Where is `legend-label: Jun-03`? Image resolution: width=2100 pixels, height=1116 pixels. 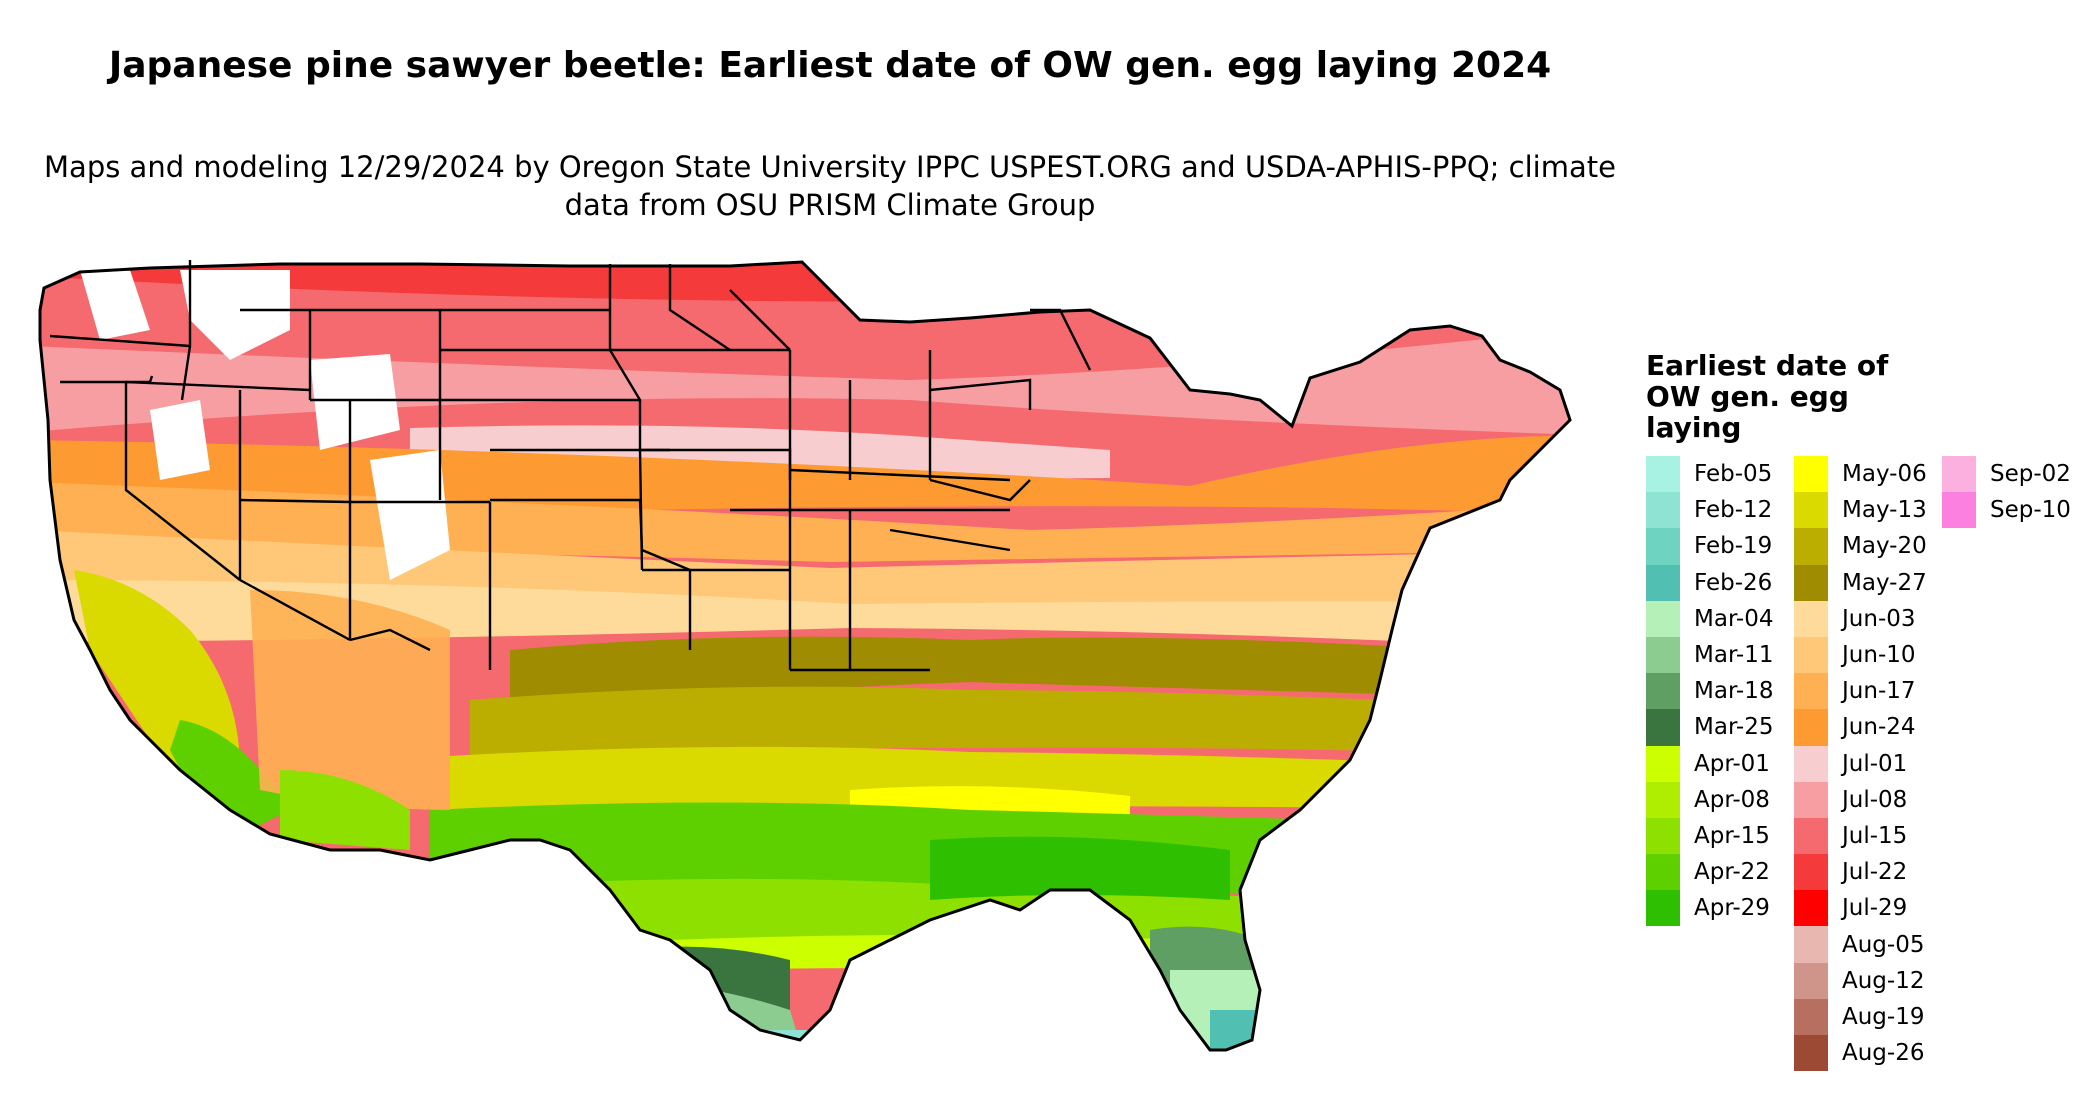 legend-label: Jun-03 is located at coordinates (1879, 618).